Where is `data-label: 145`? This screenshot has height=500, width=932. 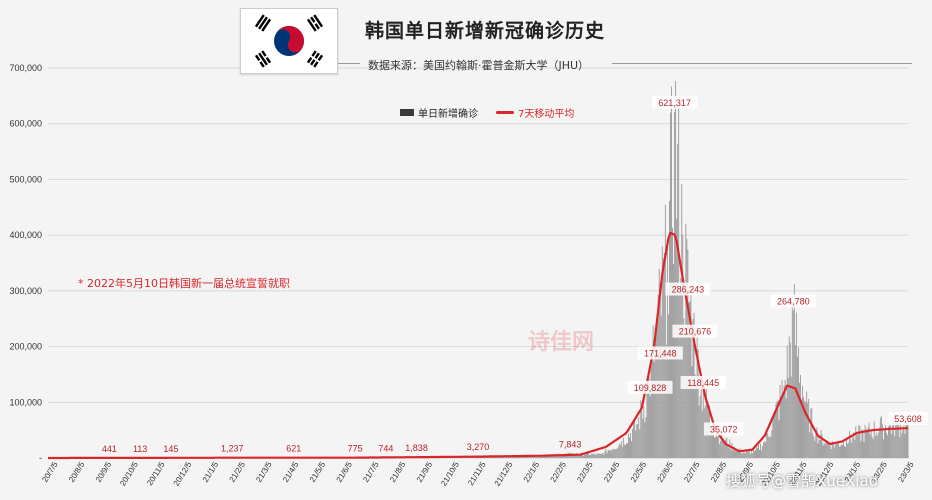 data-label: 145 is located at coordinates (170, 449).